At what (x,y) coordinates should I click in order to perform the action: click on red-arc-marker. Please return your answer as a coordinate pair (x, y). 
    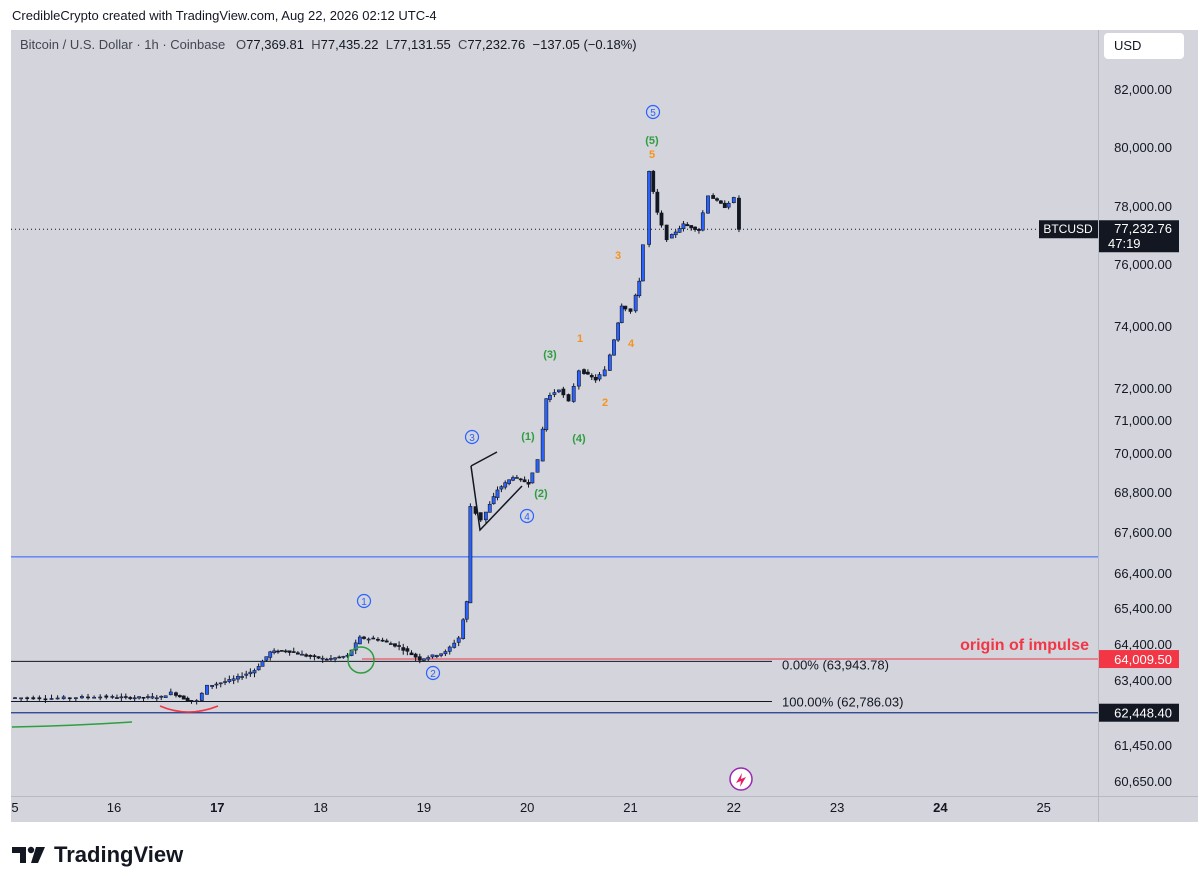
    Looking at the image, I should click on (189, 709).